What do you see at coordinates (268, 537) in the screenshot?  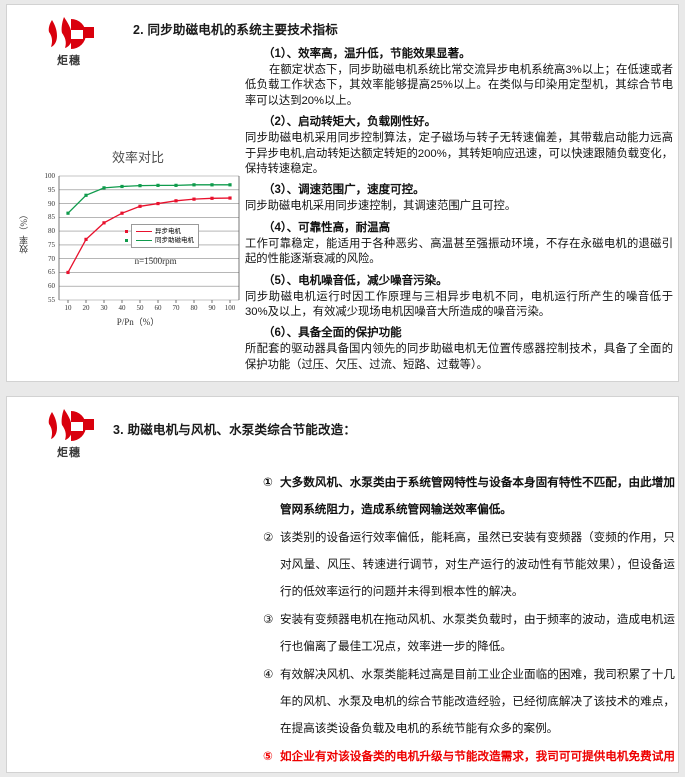 I see `list-marker: ②` at bounding box center [268, 537].